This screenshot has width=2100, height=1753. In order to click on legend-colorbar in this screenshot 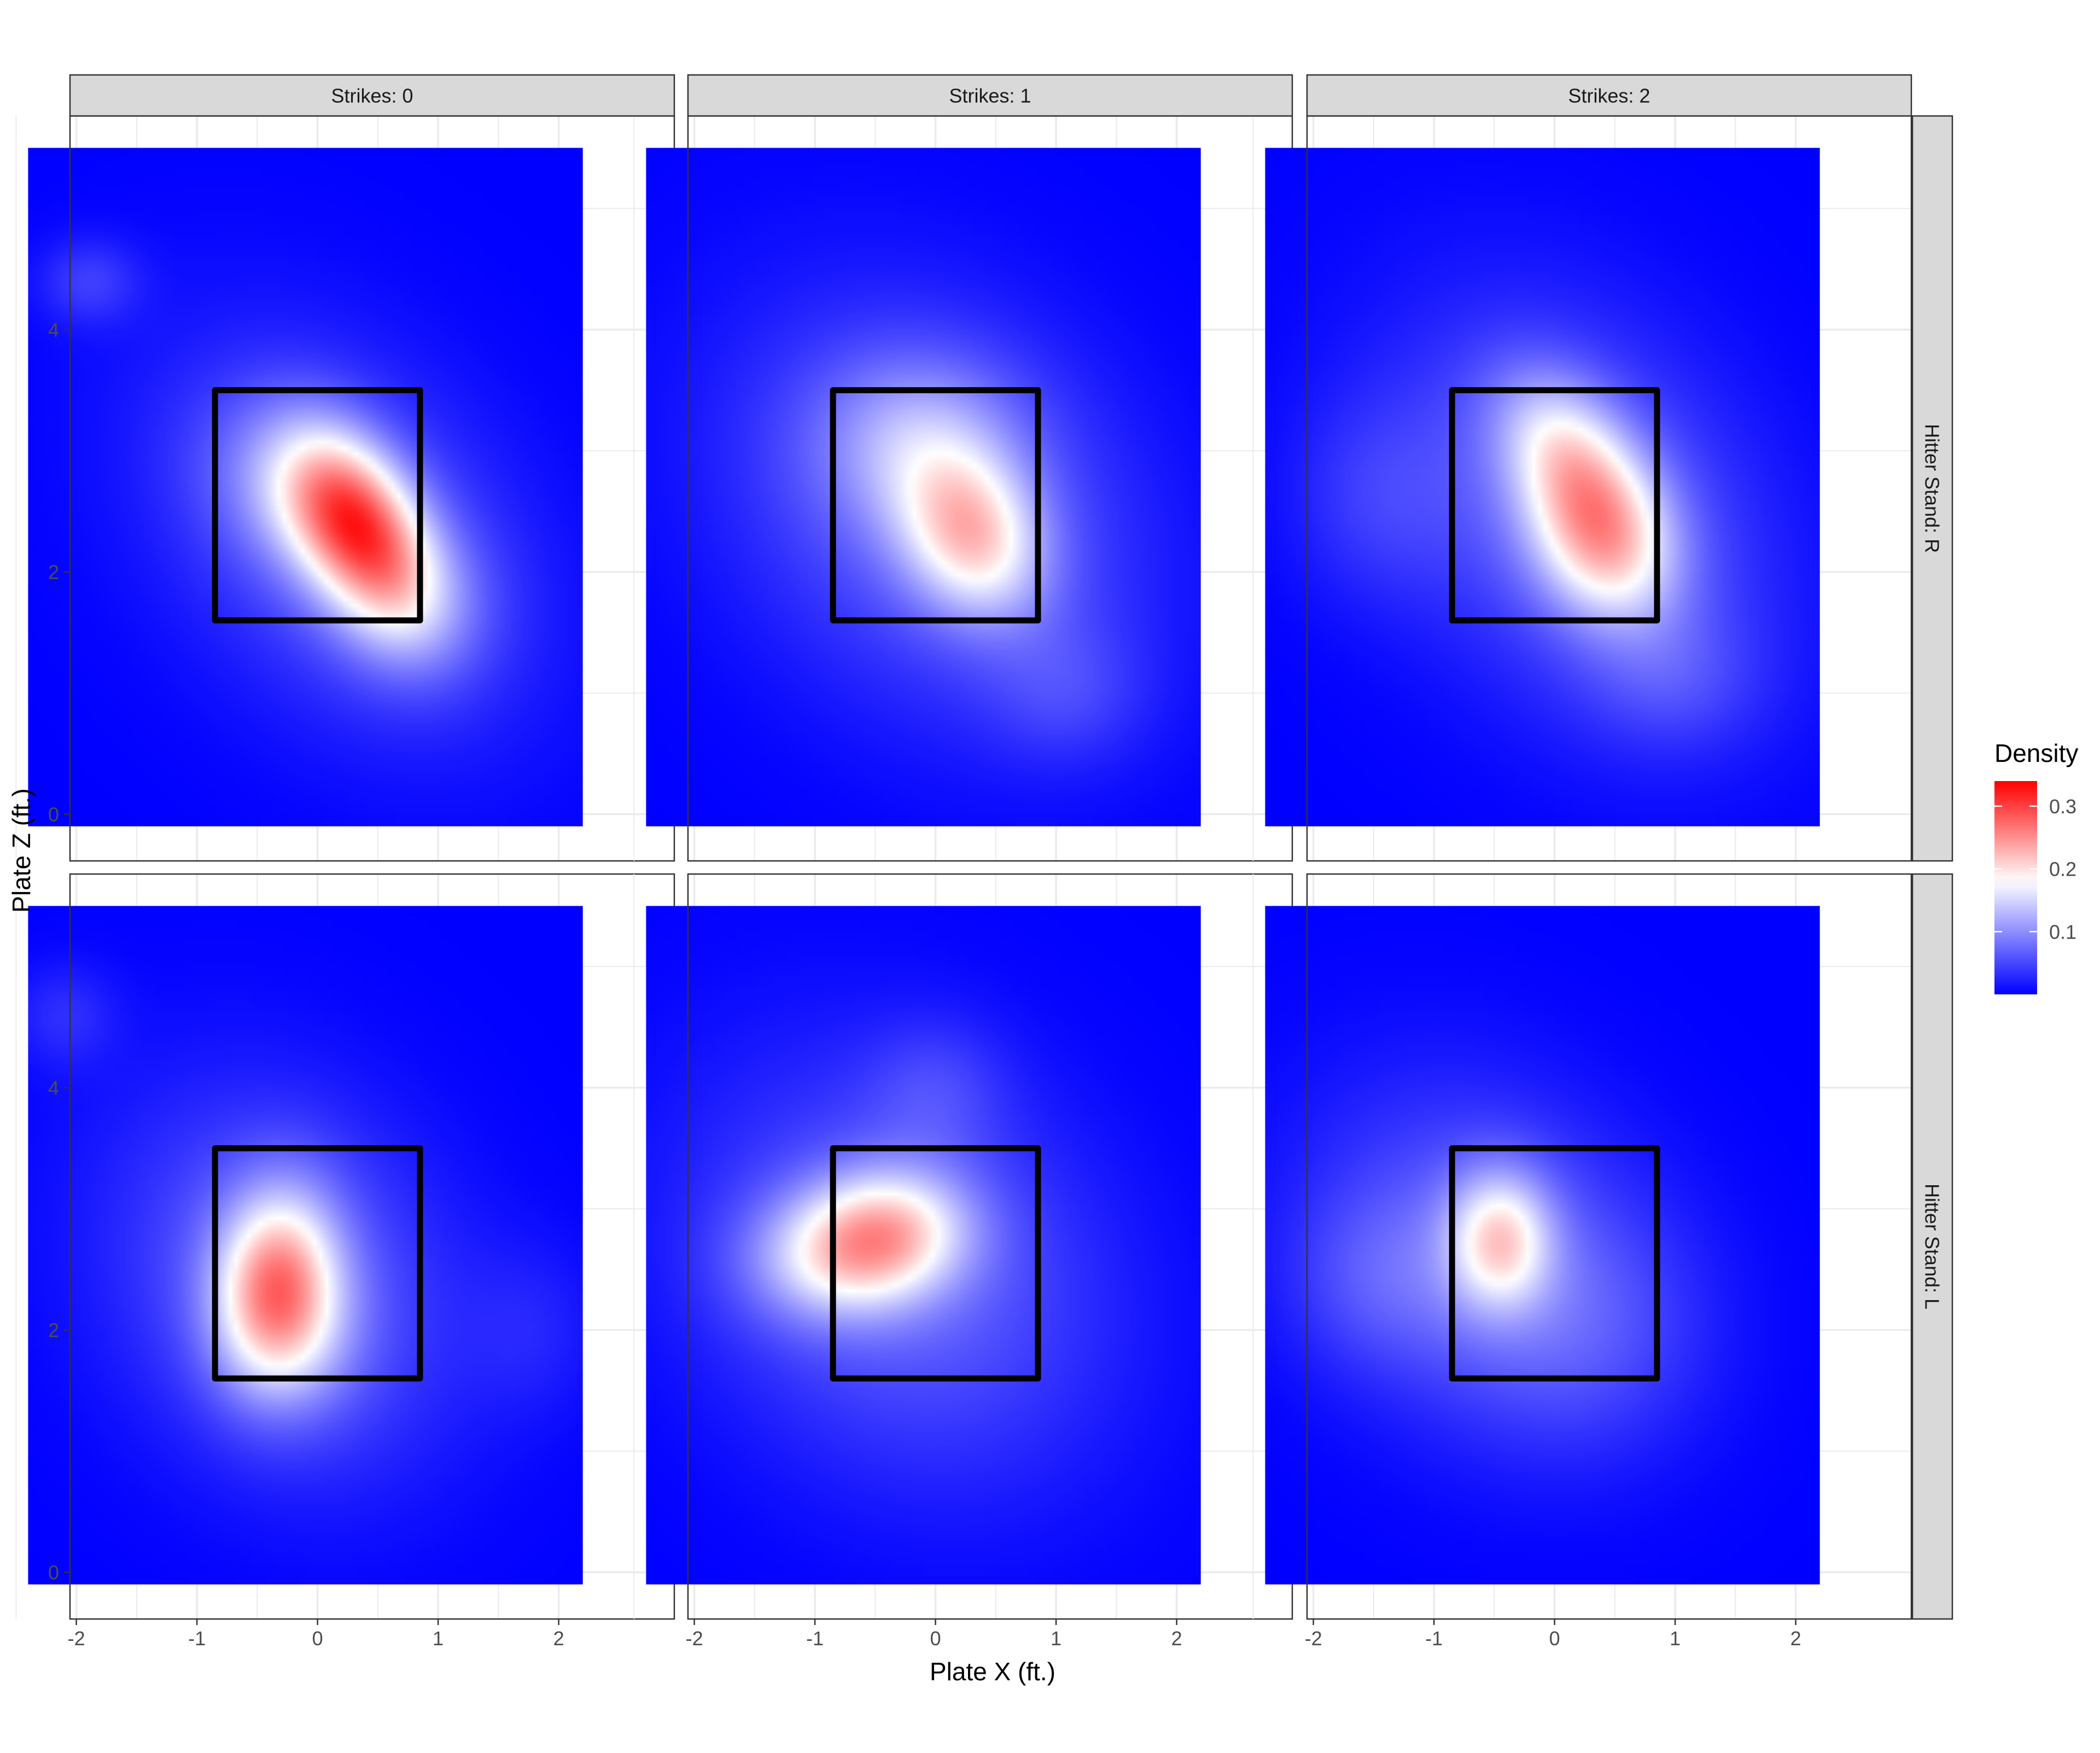, I will do `click(2015, 887)`.